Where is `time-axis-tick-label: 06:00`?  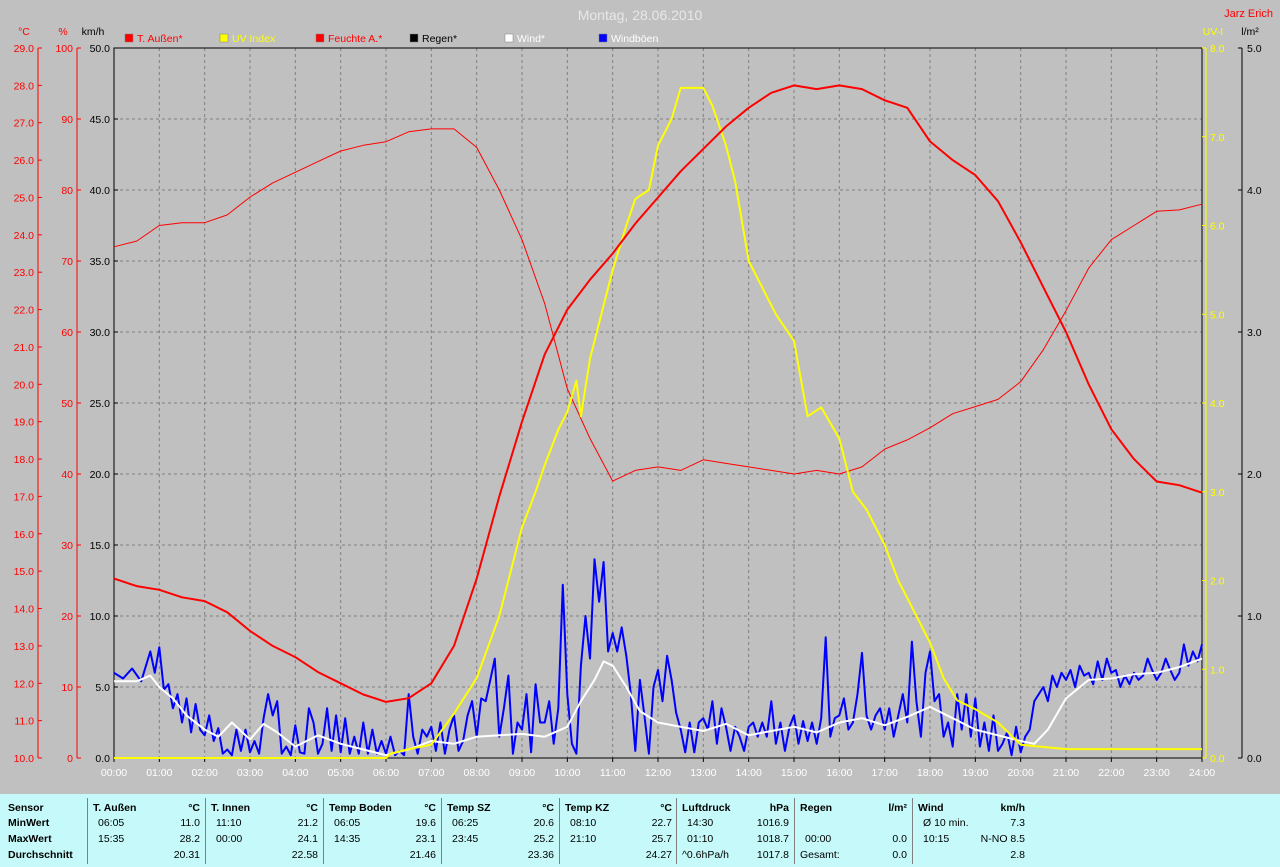
time-axis-tick-label: 06:00 is located at coordinates (386, 773).